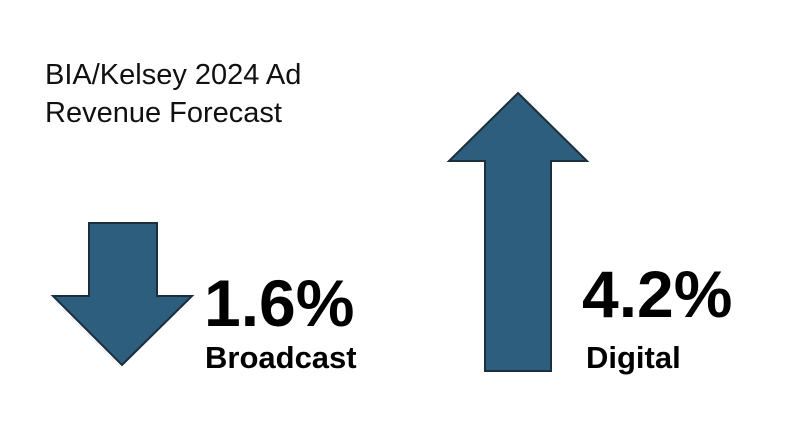 This screenshot has height=438, width=804. What do you see at coordinates (281, 357) in the screenshot?
I see `broadcast-label: Broadcast` at bounding box center [281, 357].